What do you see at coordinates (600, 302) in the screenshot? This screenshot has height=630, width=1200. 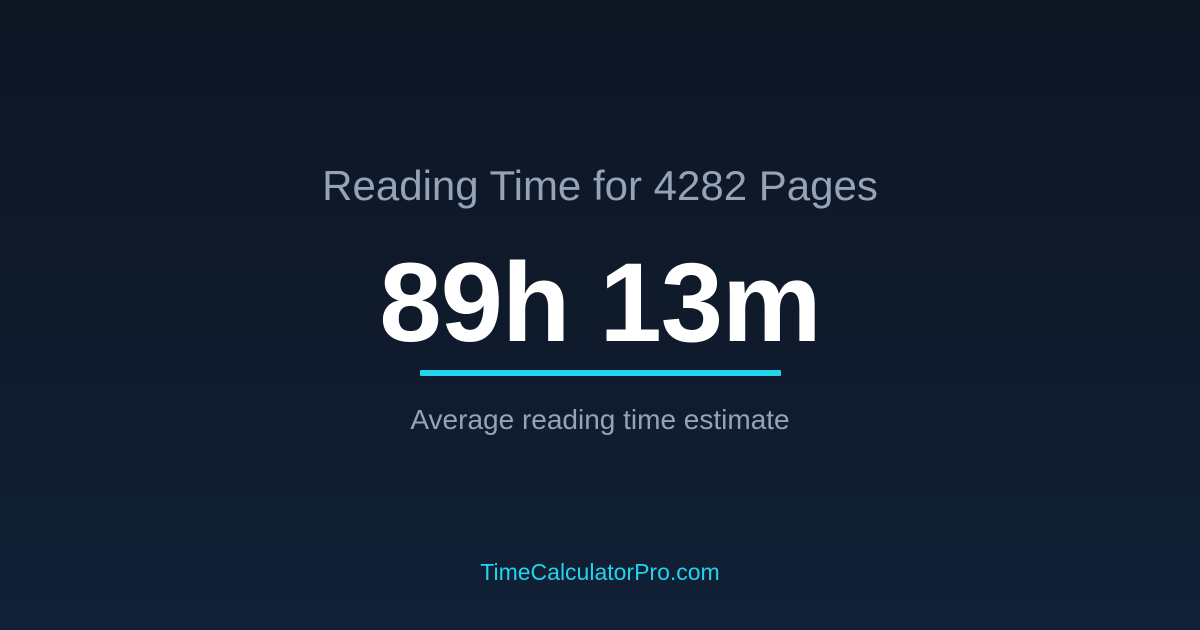 I see `reading-time-value: 89h 13m` at bounding box center [600, 302].